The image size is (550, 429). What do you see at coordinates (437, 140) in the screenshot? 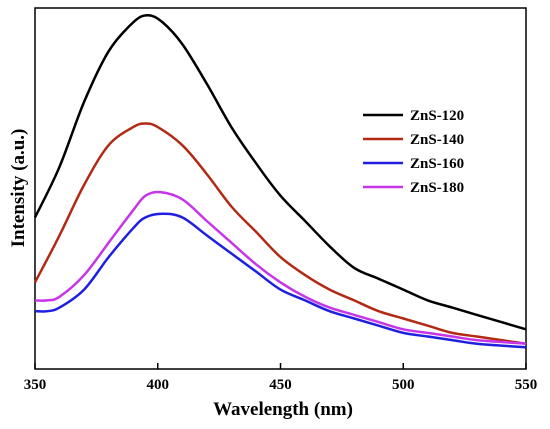
I see `legend-label: ZnS-140` at bounding box center [437, 140].